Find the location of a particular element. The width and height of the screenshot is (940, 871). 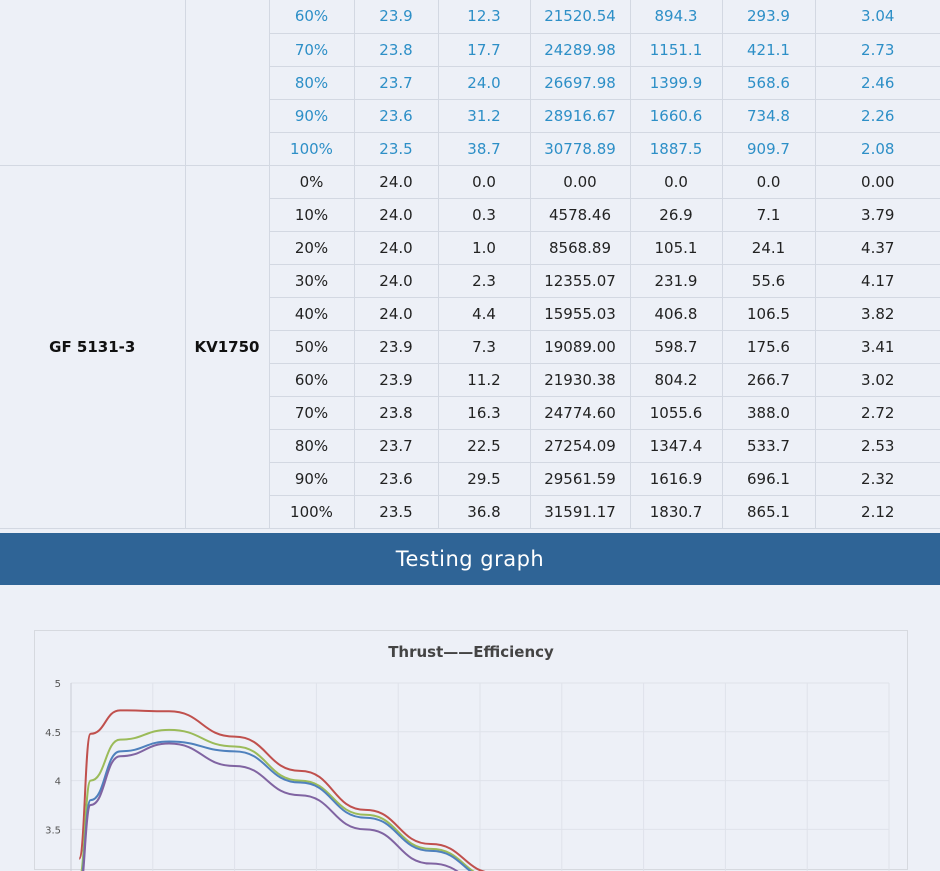

thrust-cell: 231.9 is located at coordinates (676, 280).